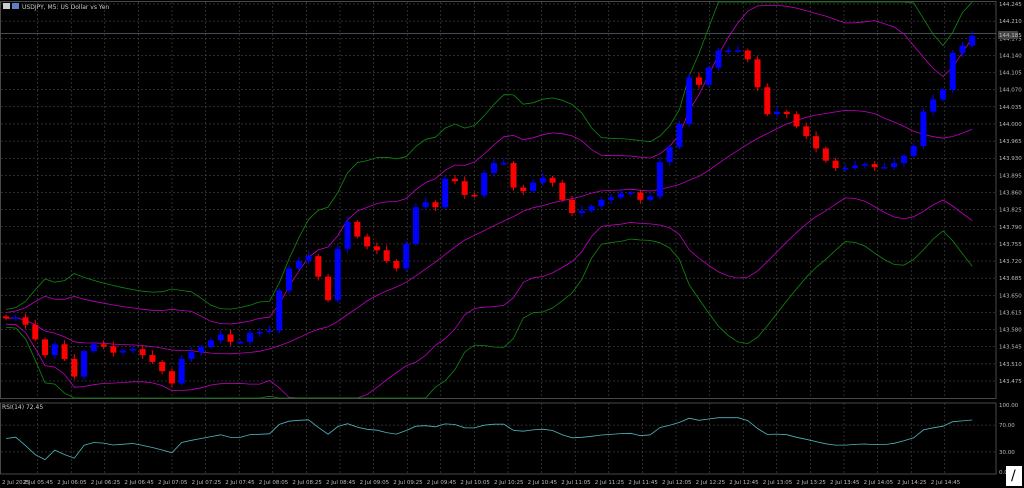 This screenshot has width=1024, height=488. I want to click on price-axis-label: 143.825, so click(1010, 211).